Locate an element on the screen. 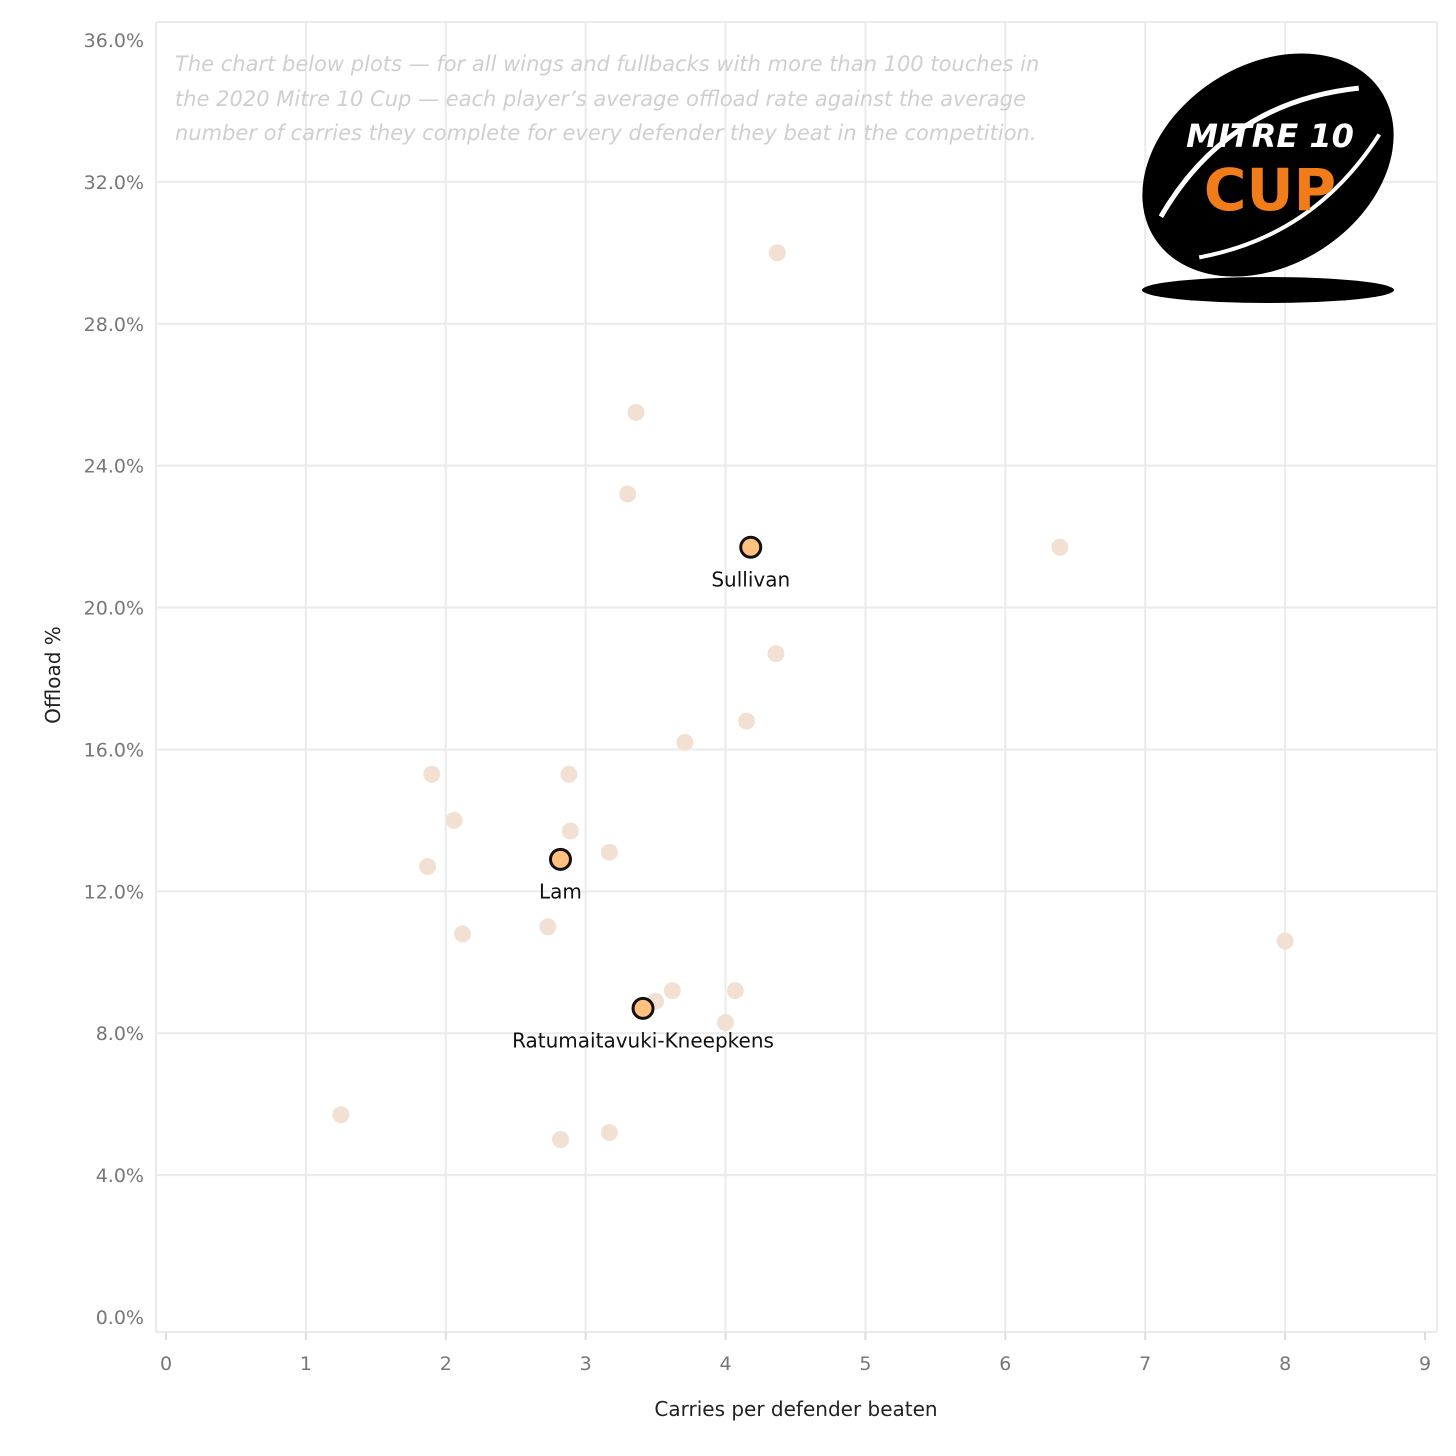 Image resolution: width=1456 pixels, height=1456 pixels. y-tick-label: 16.0% is located at coordinates (114, 750).